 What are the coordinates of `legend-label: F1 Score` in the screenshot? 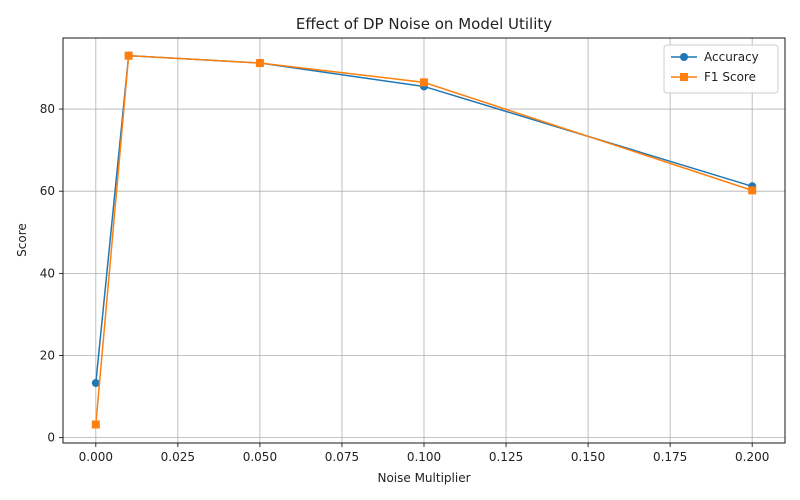 It's located at (730, 77).